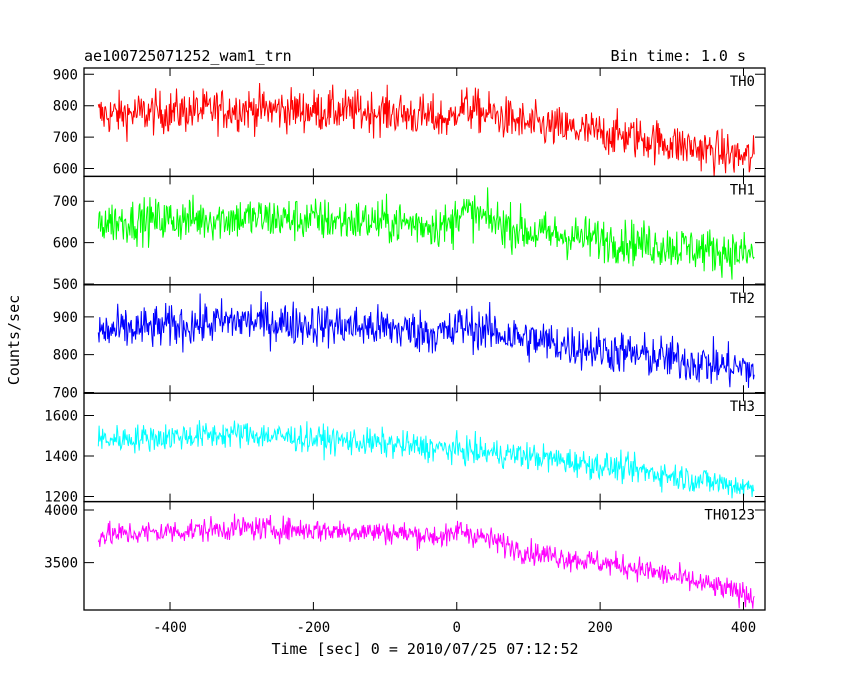 This screenshot has height=680, width=850. I want to click on x-tick-label: 200, so click(599, 628).